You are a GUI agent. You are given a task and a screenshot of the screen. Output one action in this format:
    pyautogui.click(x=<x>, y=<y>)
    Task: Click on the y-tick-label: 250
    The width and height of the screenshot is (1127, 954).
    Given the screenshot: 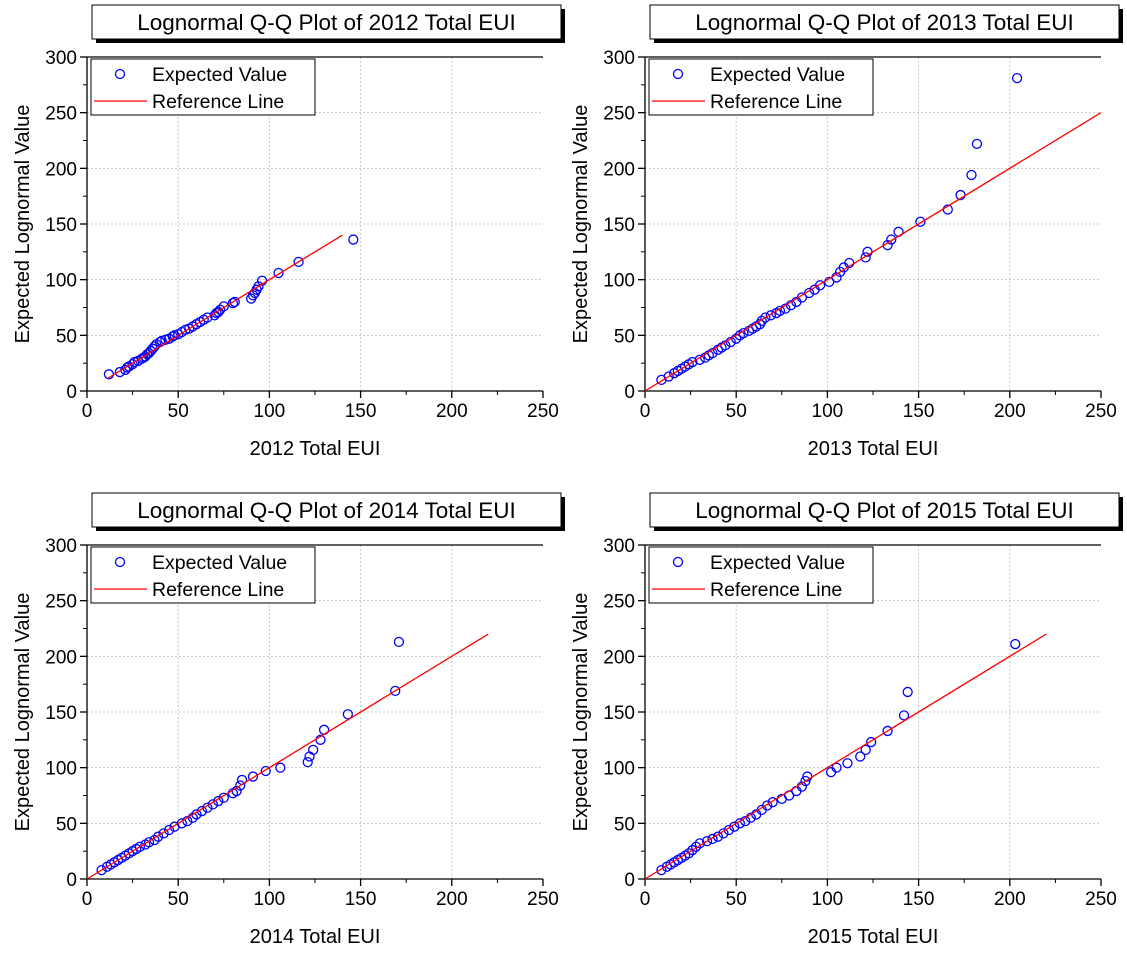 What is the action you would take?
    pyautogui.click(x=61, y=114)
    